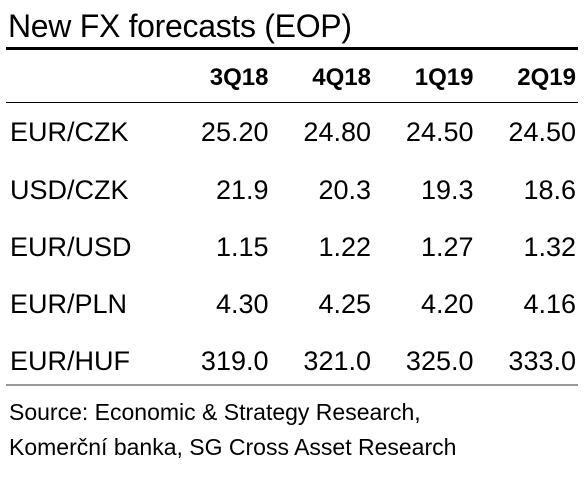 Image resolution: width=586 pixels, height=481 pixels. I want to click on row-label: EUR/CZK, so click(69, 131).